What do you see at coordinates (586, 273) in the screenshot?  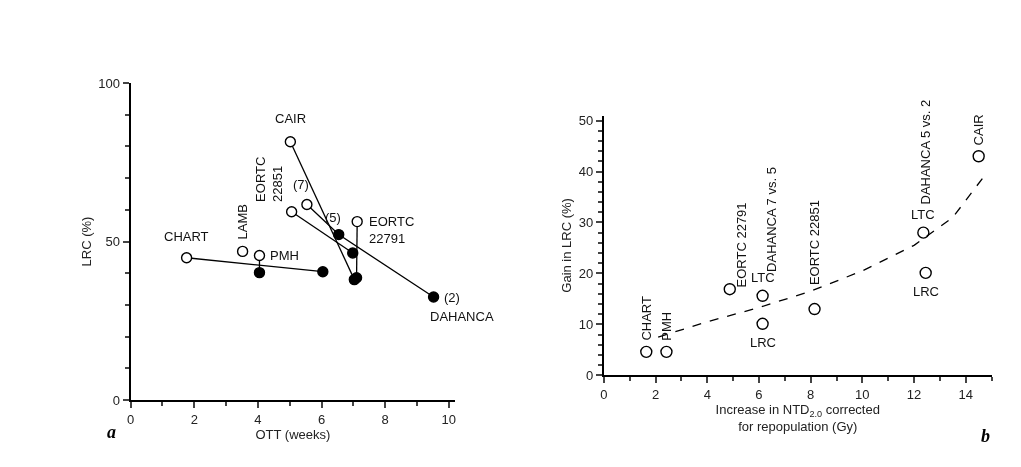 I see `y-tick-label: 20` at bounding box center [586, 273].